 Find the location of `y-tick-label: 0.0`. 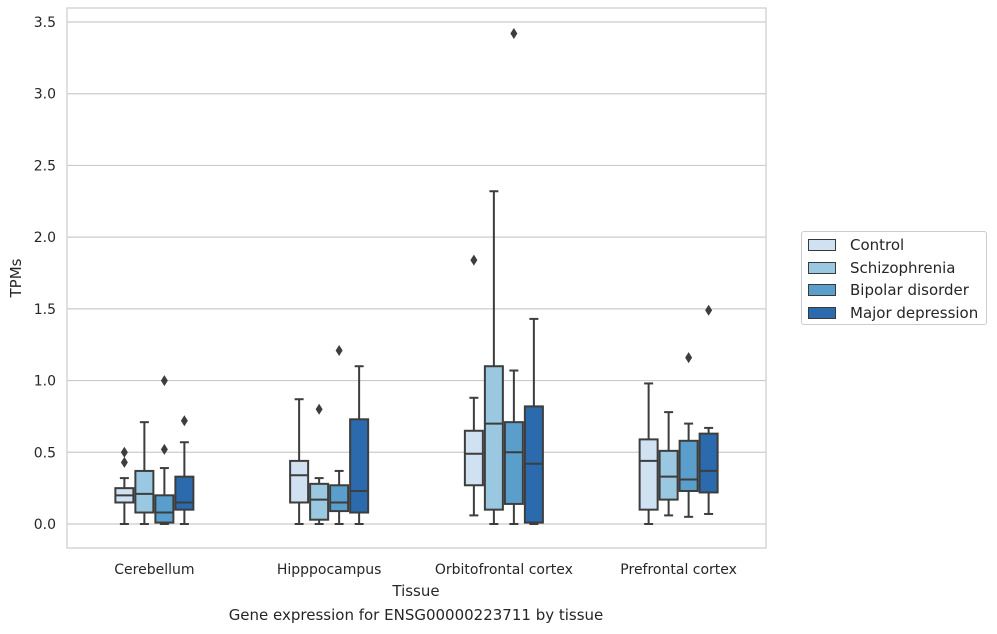

y-tick-label: 0.0 is located at coordinates (45, 525).